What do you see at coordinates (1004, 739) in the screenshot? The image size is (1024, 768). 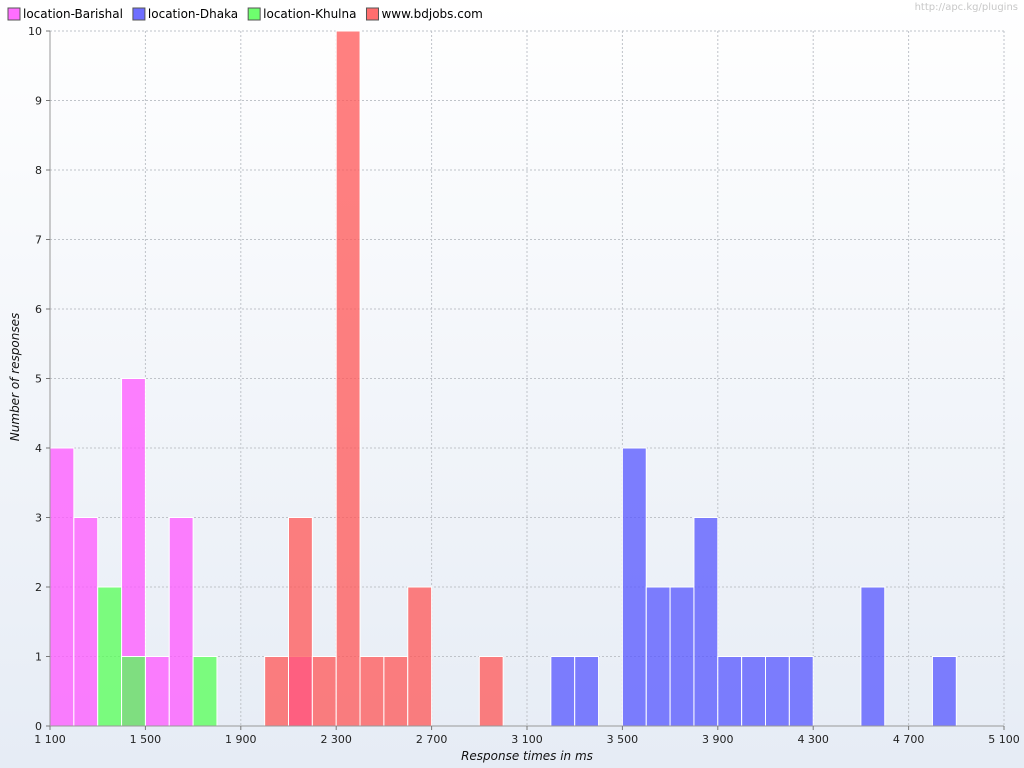 I see `x-tick-label: 5 100` at bounding box center [1004, 739].